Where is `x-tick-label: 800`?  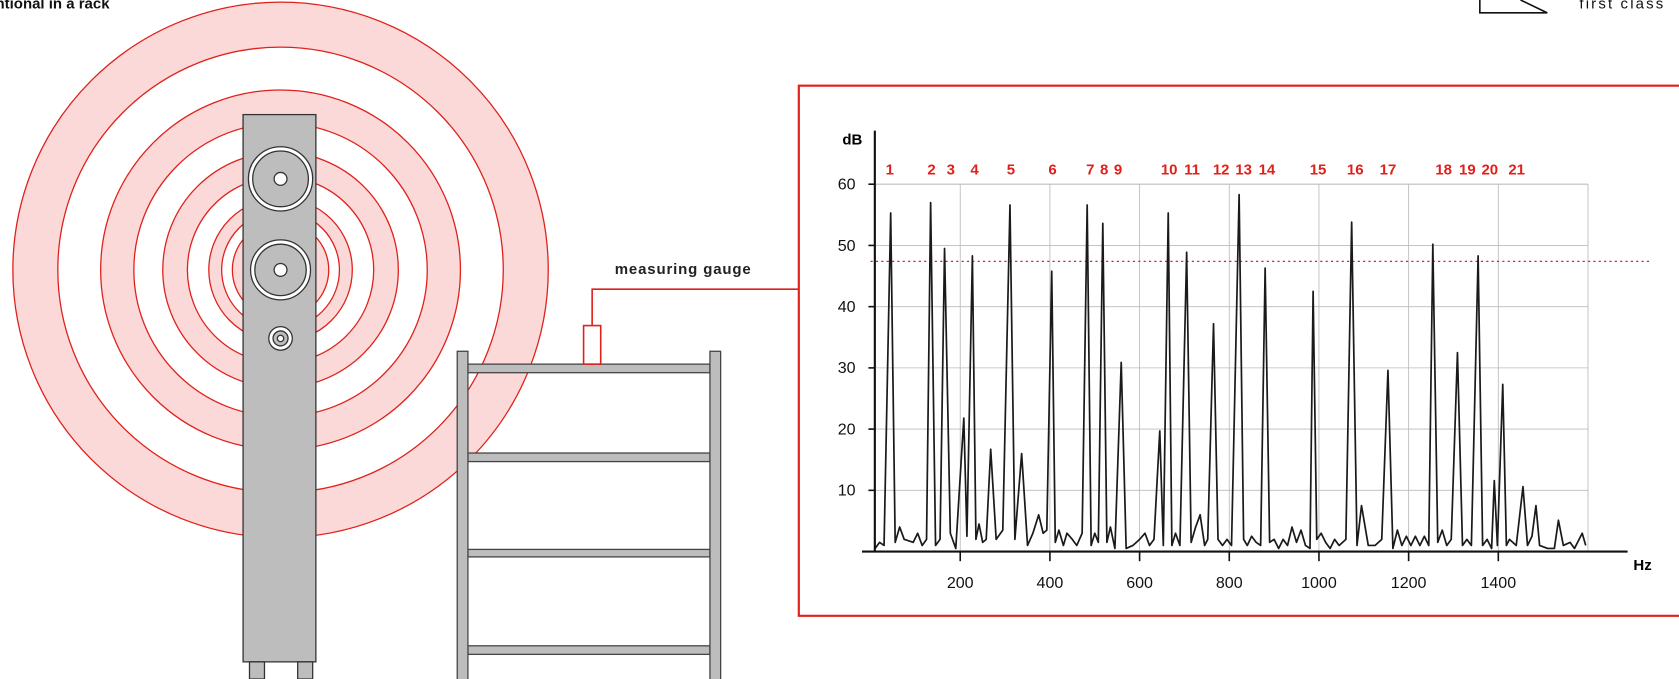 x-tick-label: 800 is located at coordinates (1229, 583).